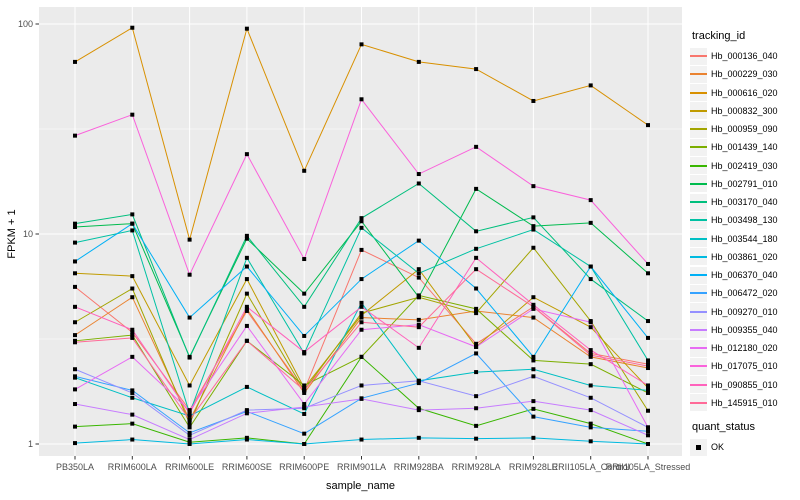 This screenshot has height=500, width=800. Describe the element at coordinates (744, 147) in the screenshot. I see `legend-item-Hb_001439_140: Hb_001439_140` at that location.